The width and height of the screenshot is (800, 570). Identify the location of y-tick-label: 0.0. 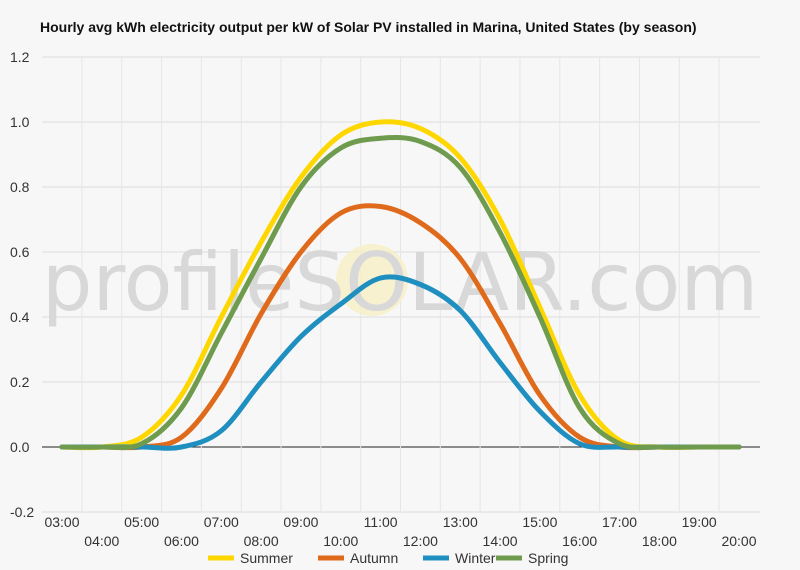
(20, 447).